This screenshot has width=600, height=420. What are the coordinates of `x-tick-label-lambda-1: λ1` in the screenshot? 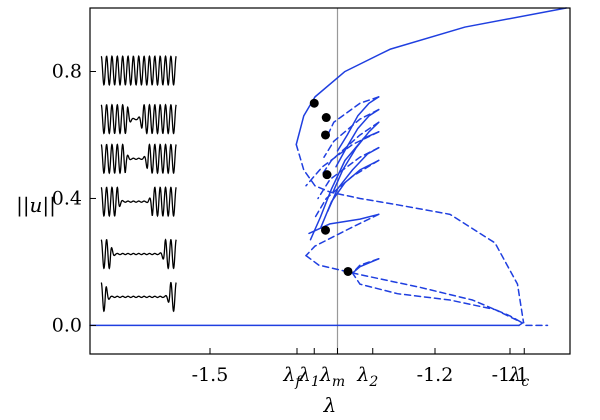 It's located at (309, 377).